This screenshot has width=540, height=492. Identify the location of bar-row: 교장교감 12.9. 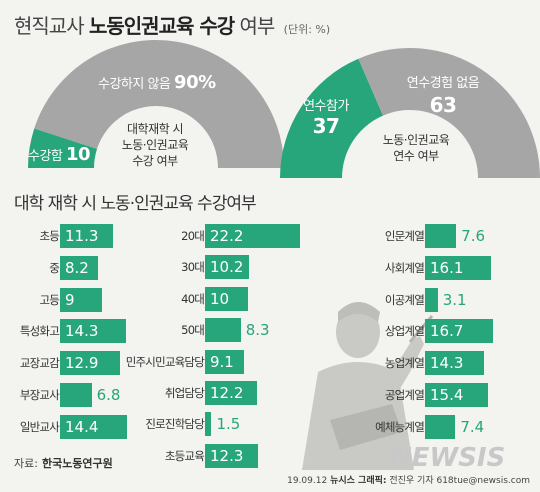
(270, 363).